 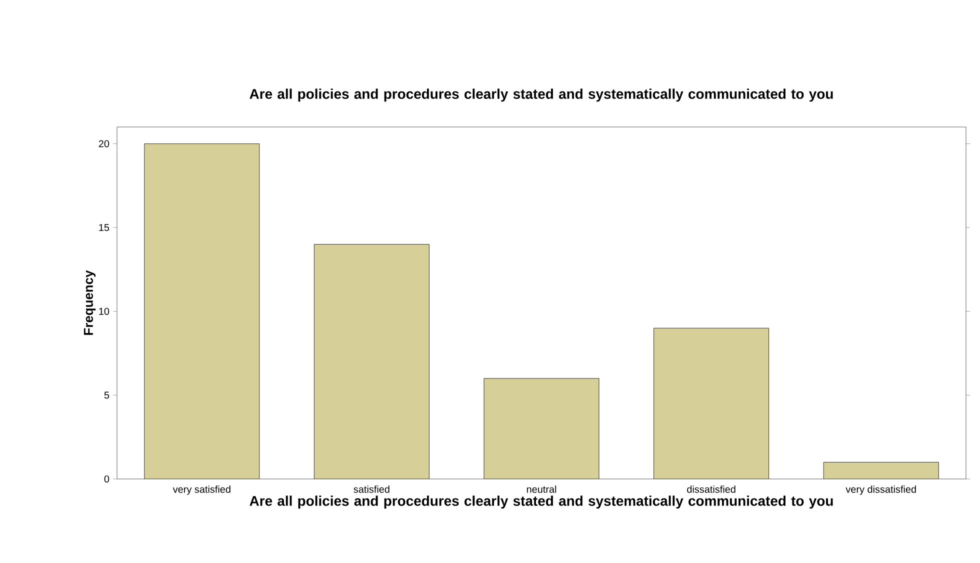 What do you see at coordinates (104, 144) in the screenshot?
I see `y-tick-label: 20` at bounding box center [104, 144].